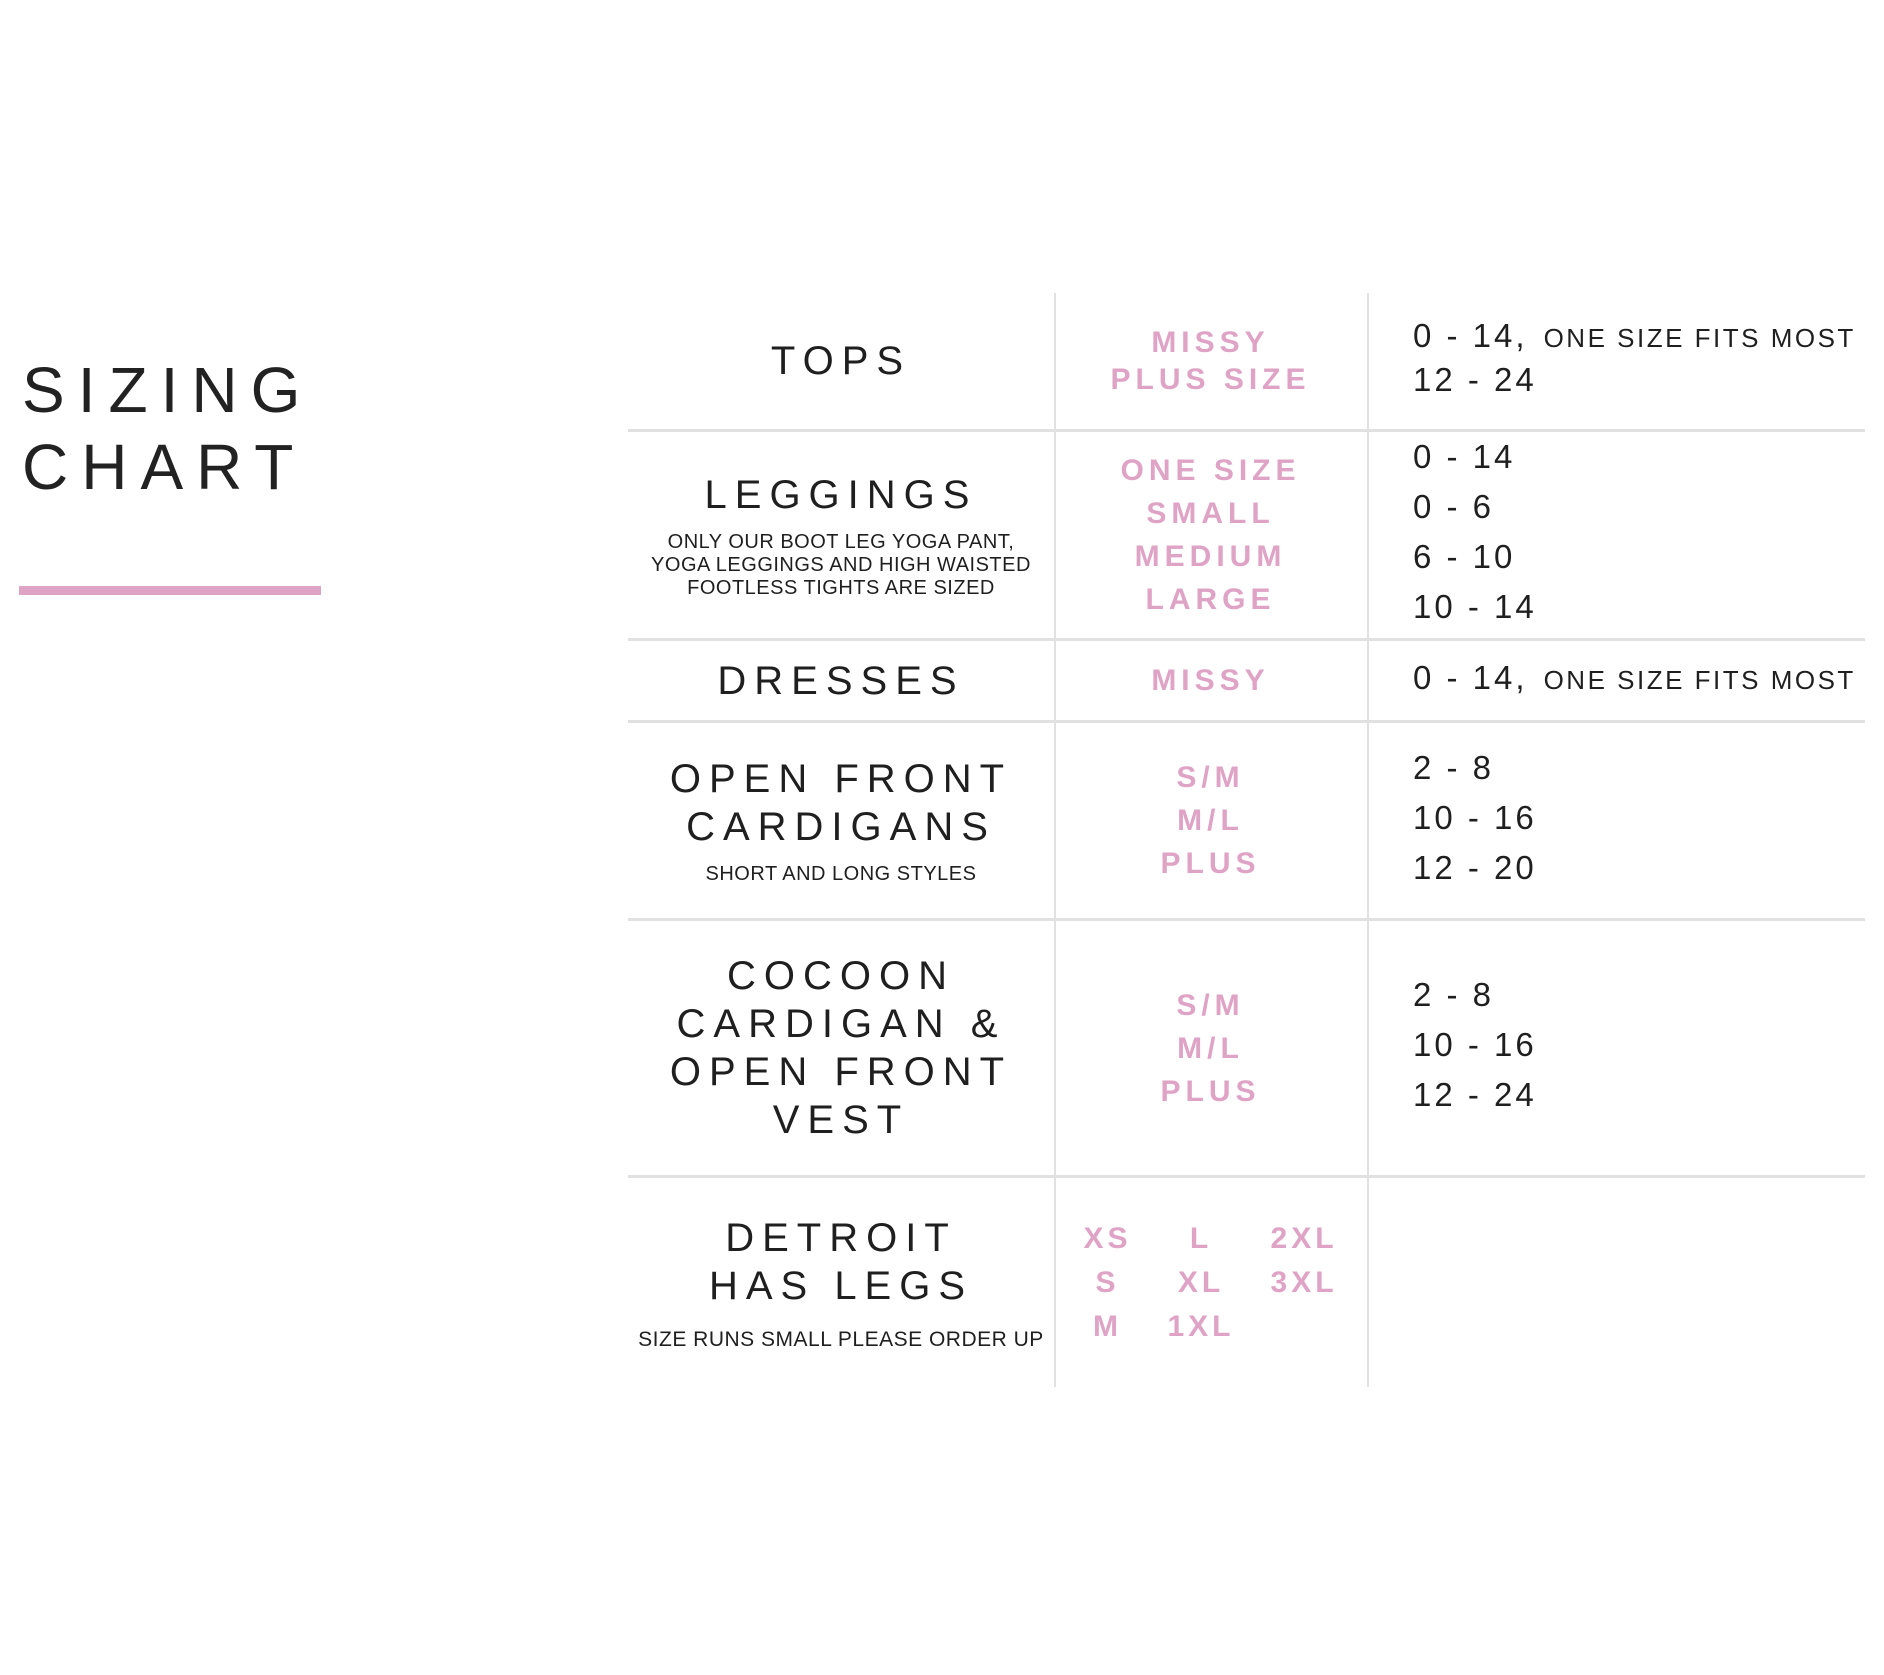 This screenshot has width=1884, height=1675. I want to click on size-label: XS, so click(1107, 1238).